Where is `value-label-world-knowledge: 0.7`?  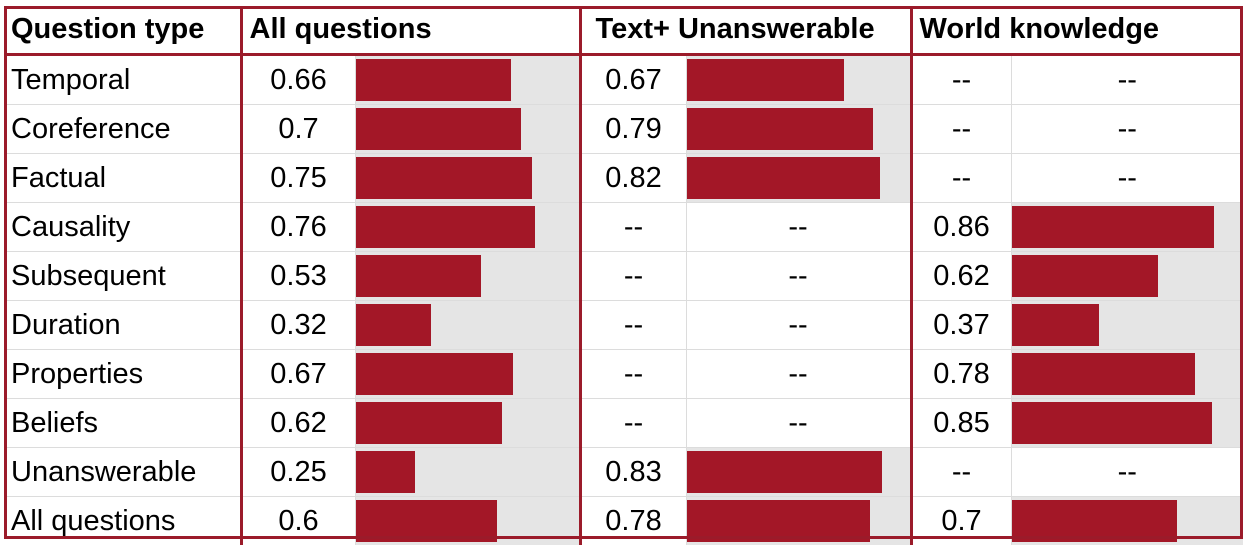
value-label-world-knowledge: 0.7 is located at coordinates (961, 521).